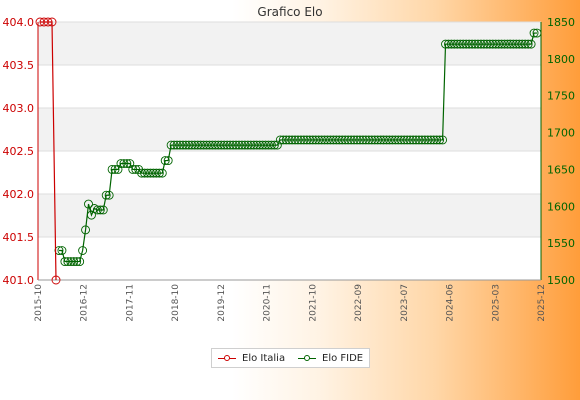 The height and width of the screenshot is (400, 580). What do you see at coordinates (496, 303) in the screenshot?
I see `x-tick-label: 2025-03` at bounding box center [496, 303].